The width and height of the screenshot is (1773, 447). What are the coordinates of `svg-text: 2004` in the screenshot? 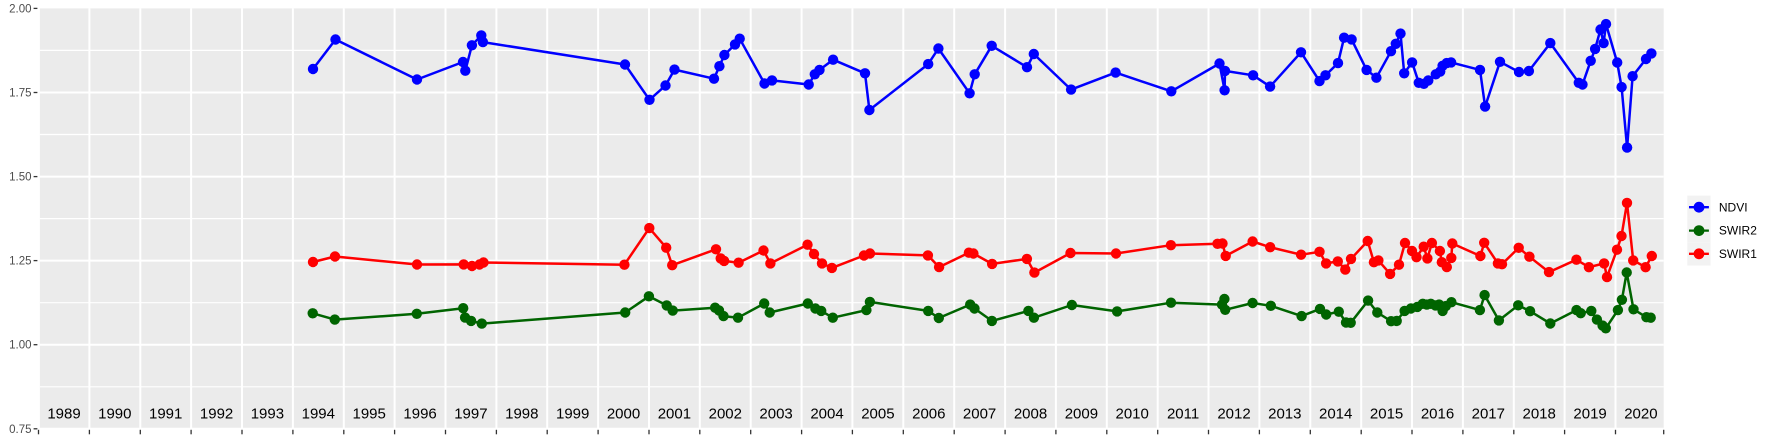 It's located at (826, 414).